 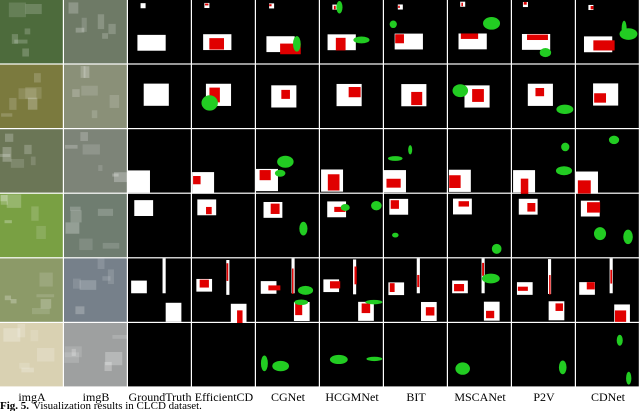 I want to click on column-label: imgB, so click(x=96, y=397).